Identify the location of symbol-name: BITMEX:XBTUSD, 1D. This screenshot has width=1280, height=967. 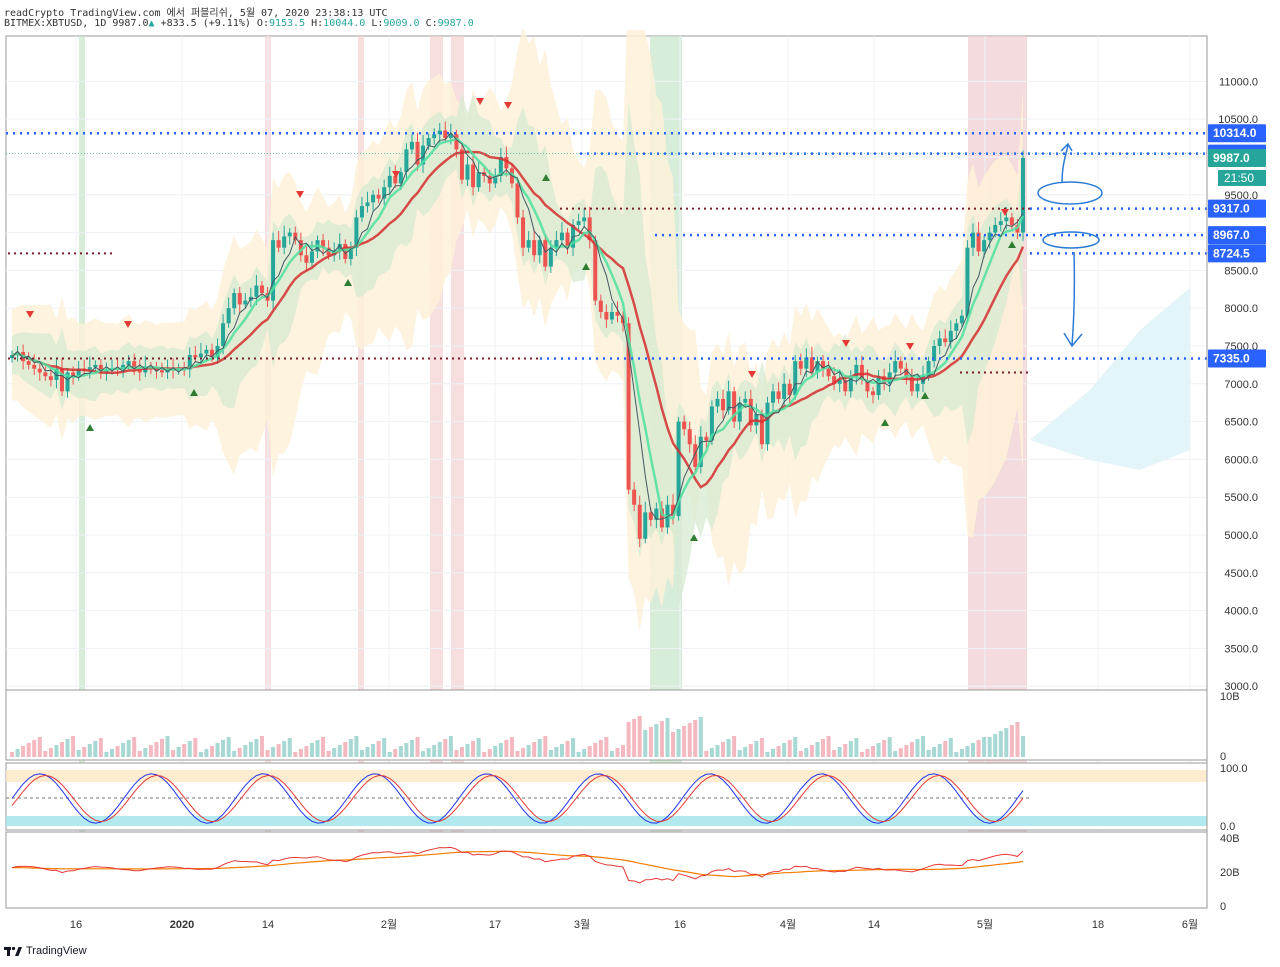
(55, 23).